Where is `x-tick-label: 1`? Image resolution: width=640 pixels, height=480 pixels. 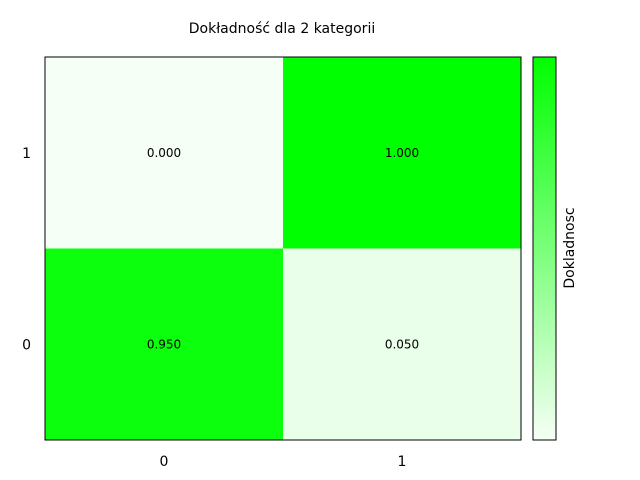
x-tick-label: 1 is located at coordinates (402, 462).